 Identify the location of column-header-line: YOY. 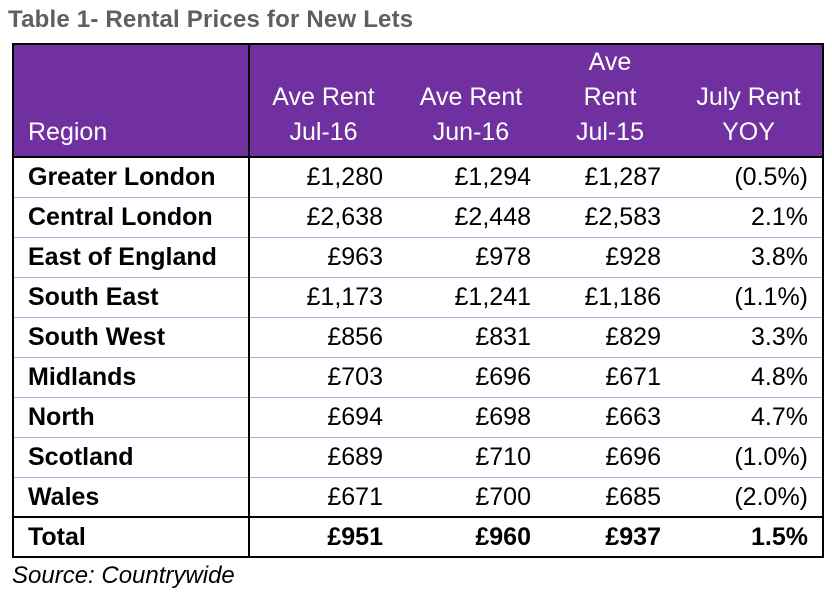
(748, 132).